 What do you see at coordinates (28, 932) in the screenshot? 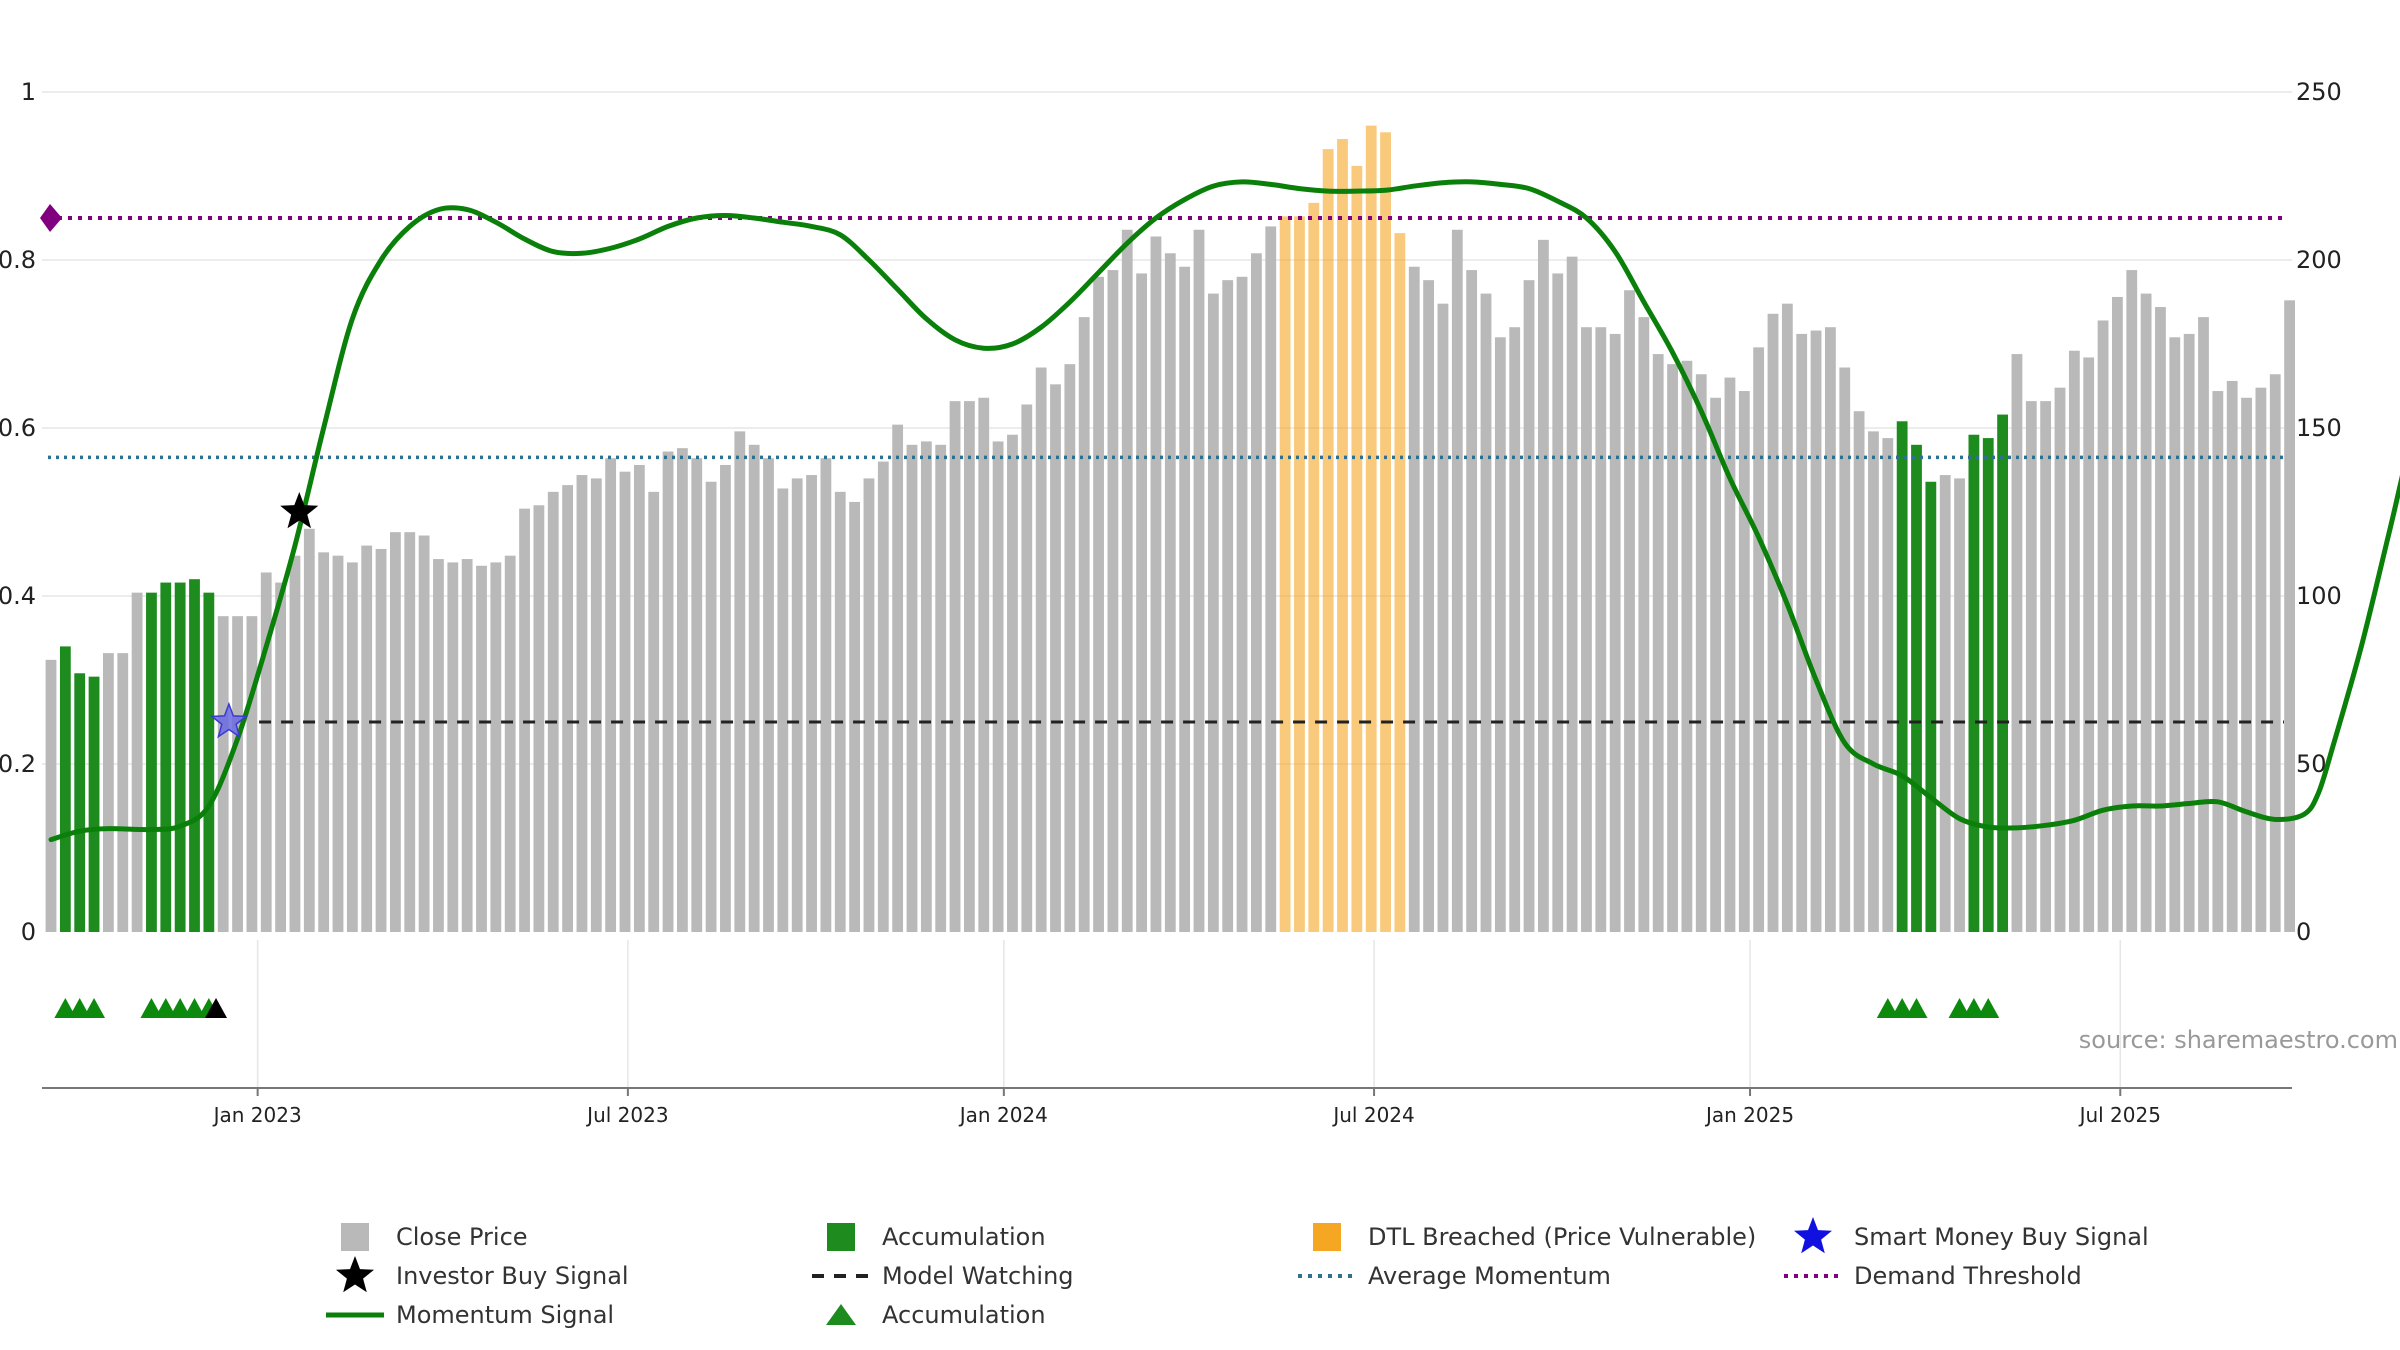
I see `left-axis-tick: 0` at bounding box center [28, 932].